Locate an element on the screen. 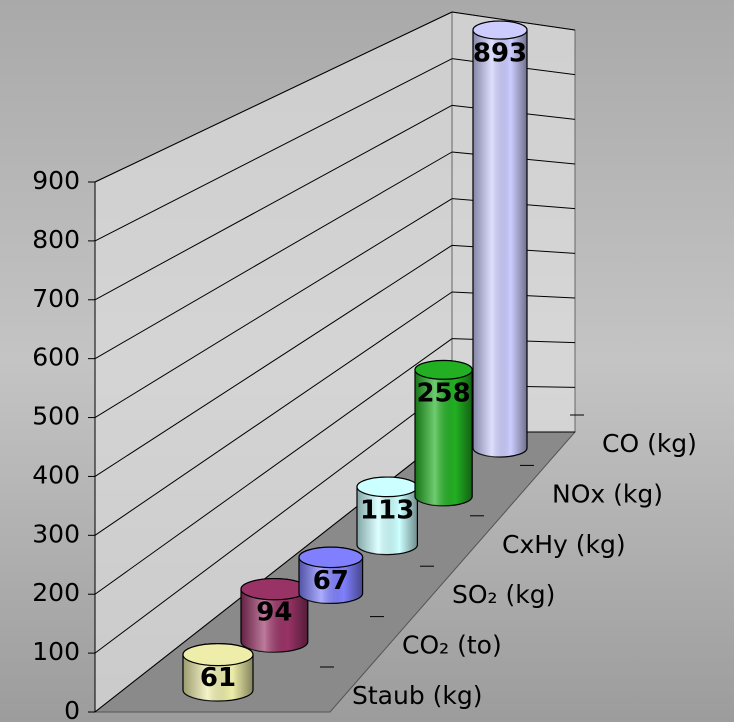  y-tick-label: 300 is located at coordinates (56, 533).